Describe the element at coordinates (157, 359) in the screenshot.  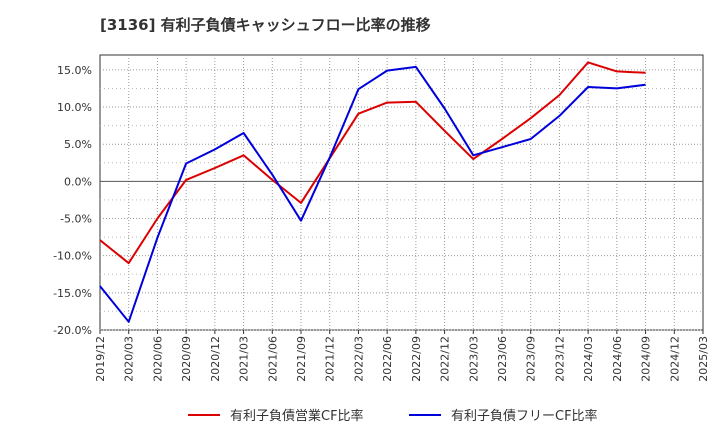
I see `x-tick-label: 2020/06` at that location.